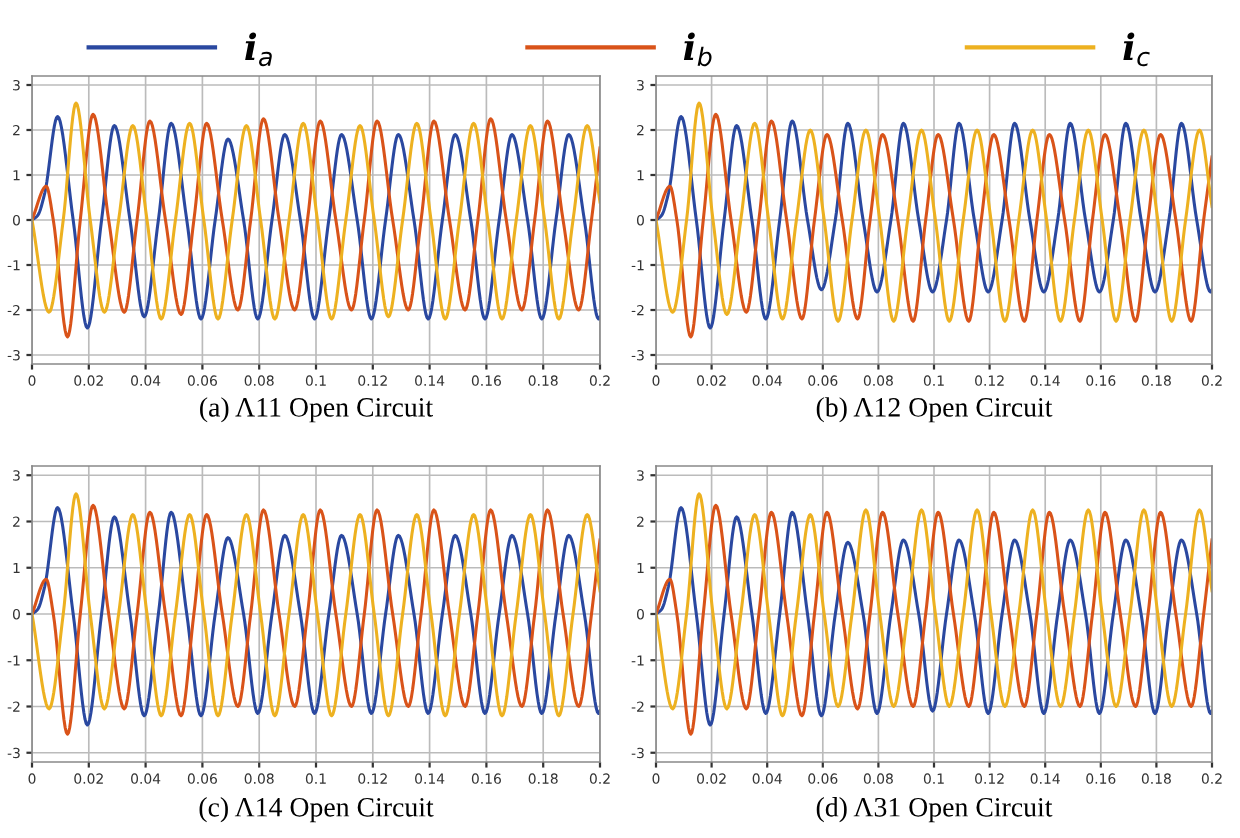  Describe the element at coordinates (258, 49) in the screenshot. I see `legend-label: i$_{a}$` at that location.